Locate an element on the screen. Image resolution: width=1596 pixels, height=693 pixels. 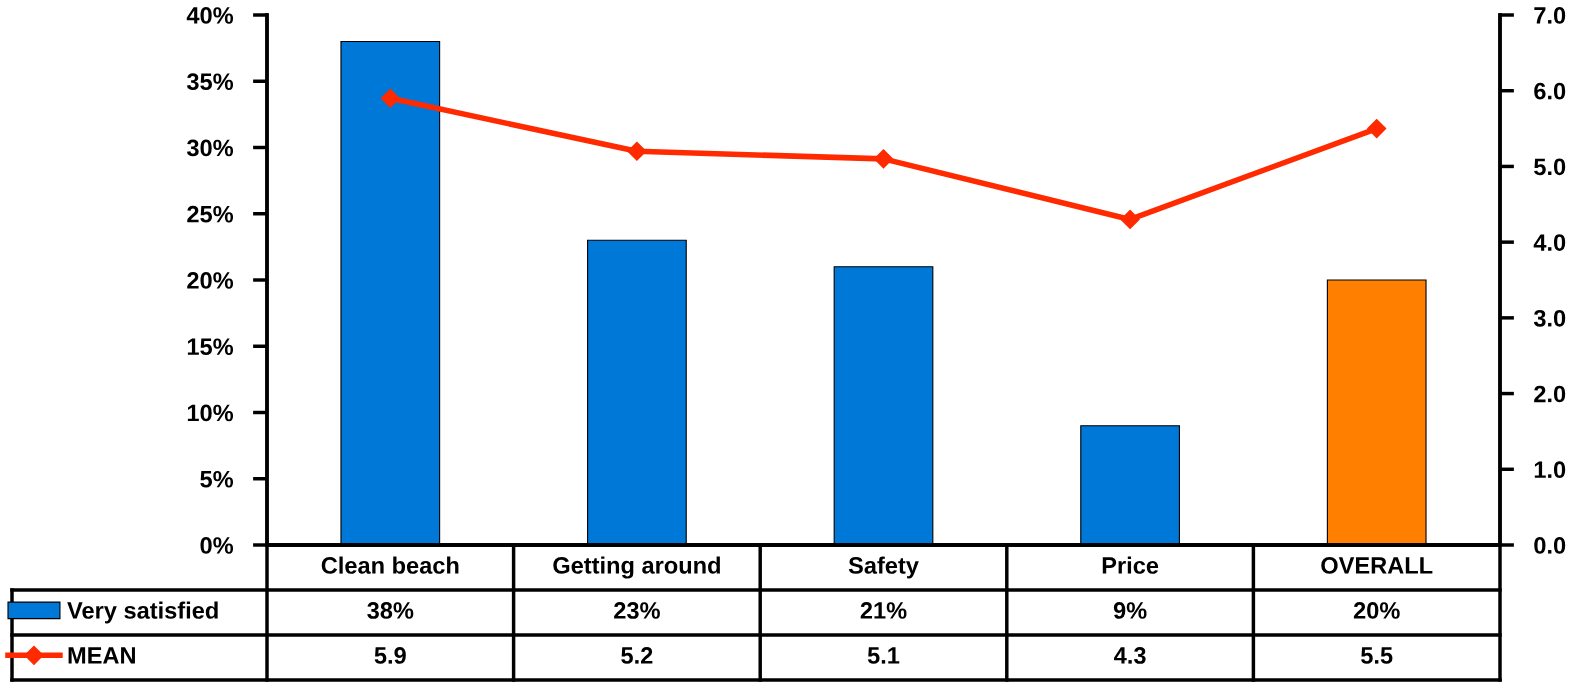
data-label: 23% is located at coordinates (637, 610).